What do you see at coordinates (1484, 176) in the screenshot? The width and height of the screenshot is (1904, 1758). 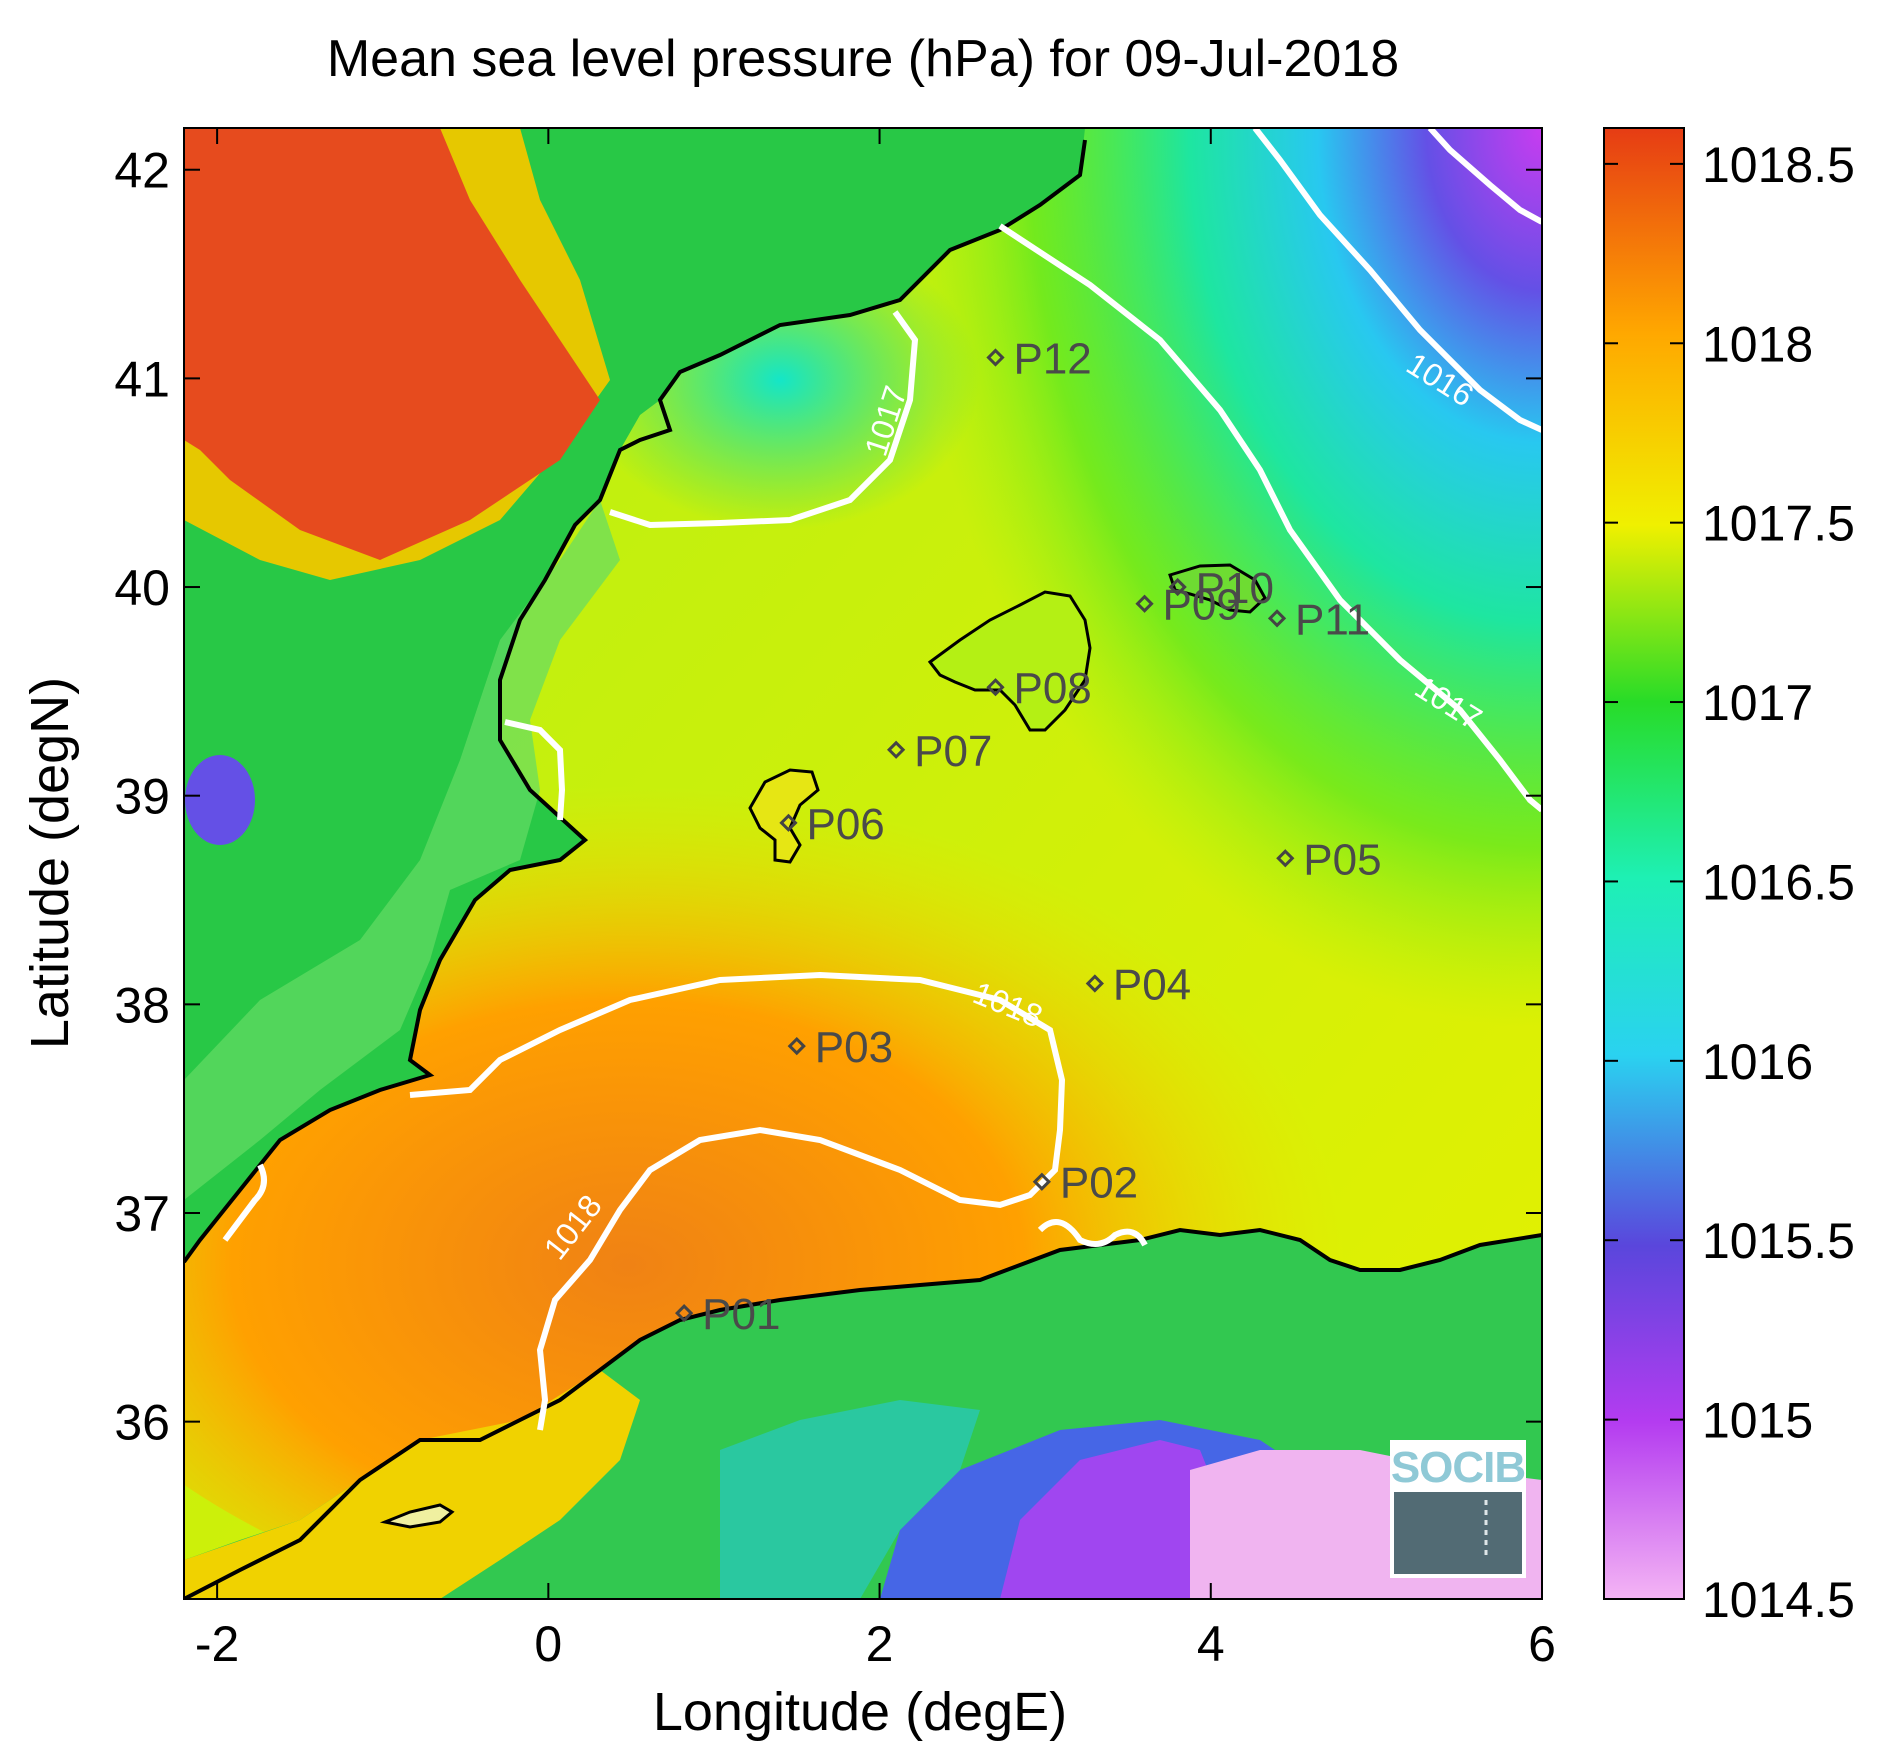 I see `contour-1016-corner` at bounding box center [1484, 176].